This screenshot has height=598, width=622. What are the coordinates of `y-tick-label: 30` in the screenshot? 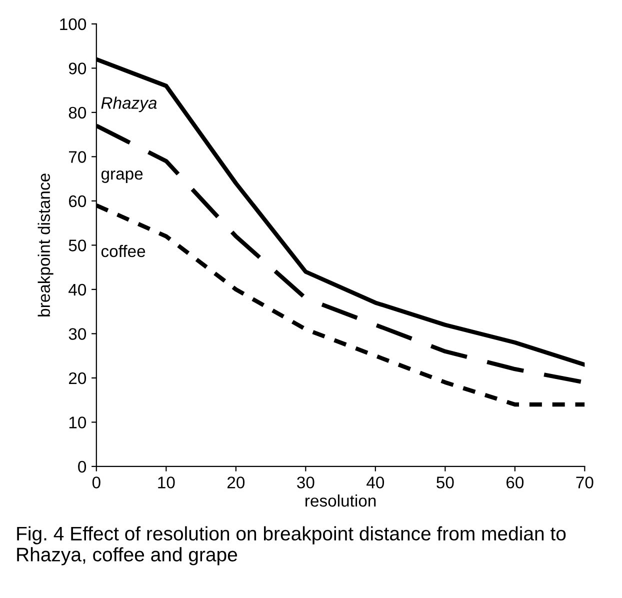 It's located at (77, 334).